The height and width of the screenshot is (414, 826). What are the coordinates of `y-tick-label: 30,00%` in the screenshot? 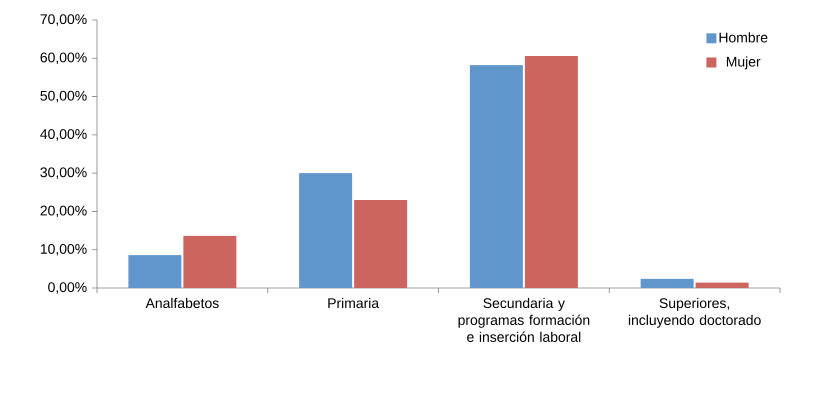 It's located at (63, 173).